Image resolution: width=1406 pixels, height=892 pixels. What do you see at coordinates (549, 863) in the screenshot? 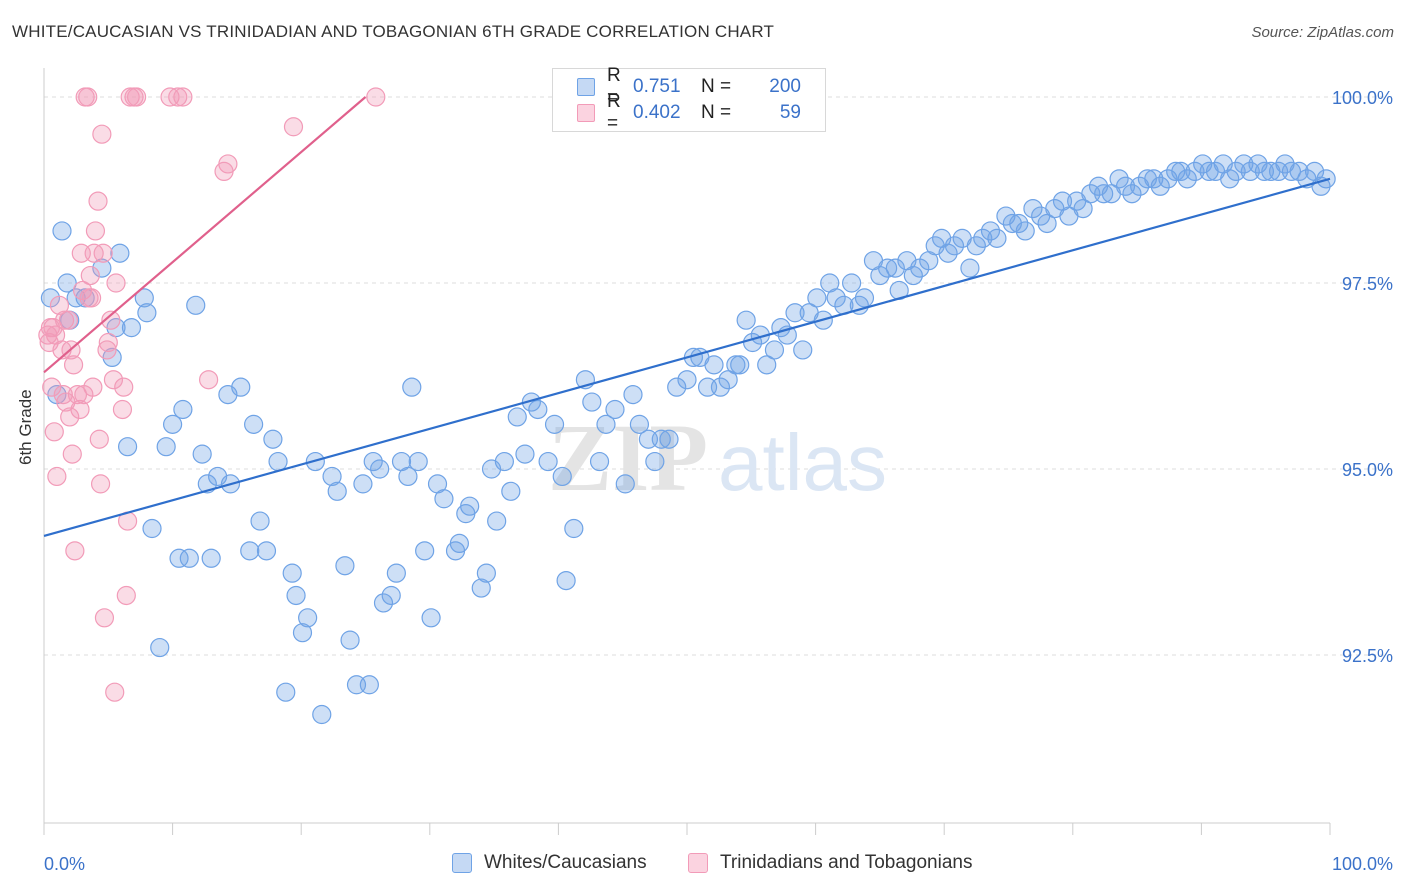
I see `legend-item-whites: Whites/Caucasians` at bounding box center [549, 863].